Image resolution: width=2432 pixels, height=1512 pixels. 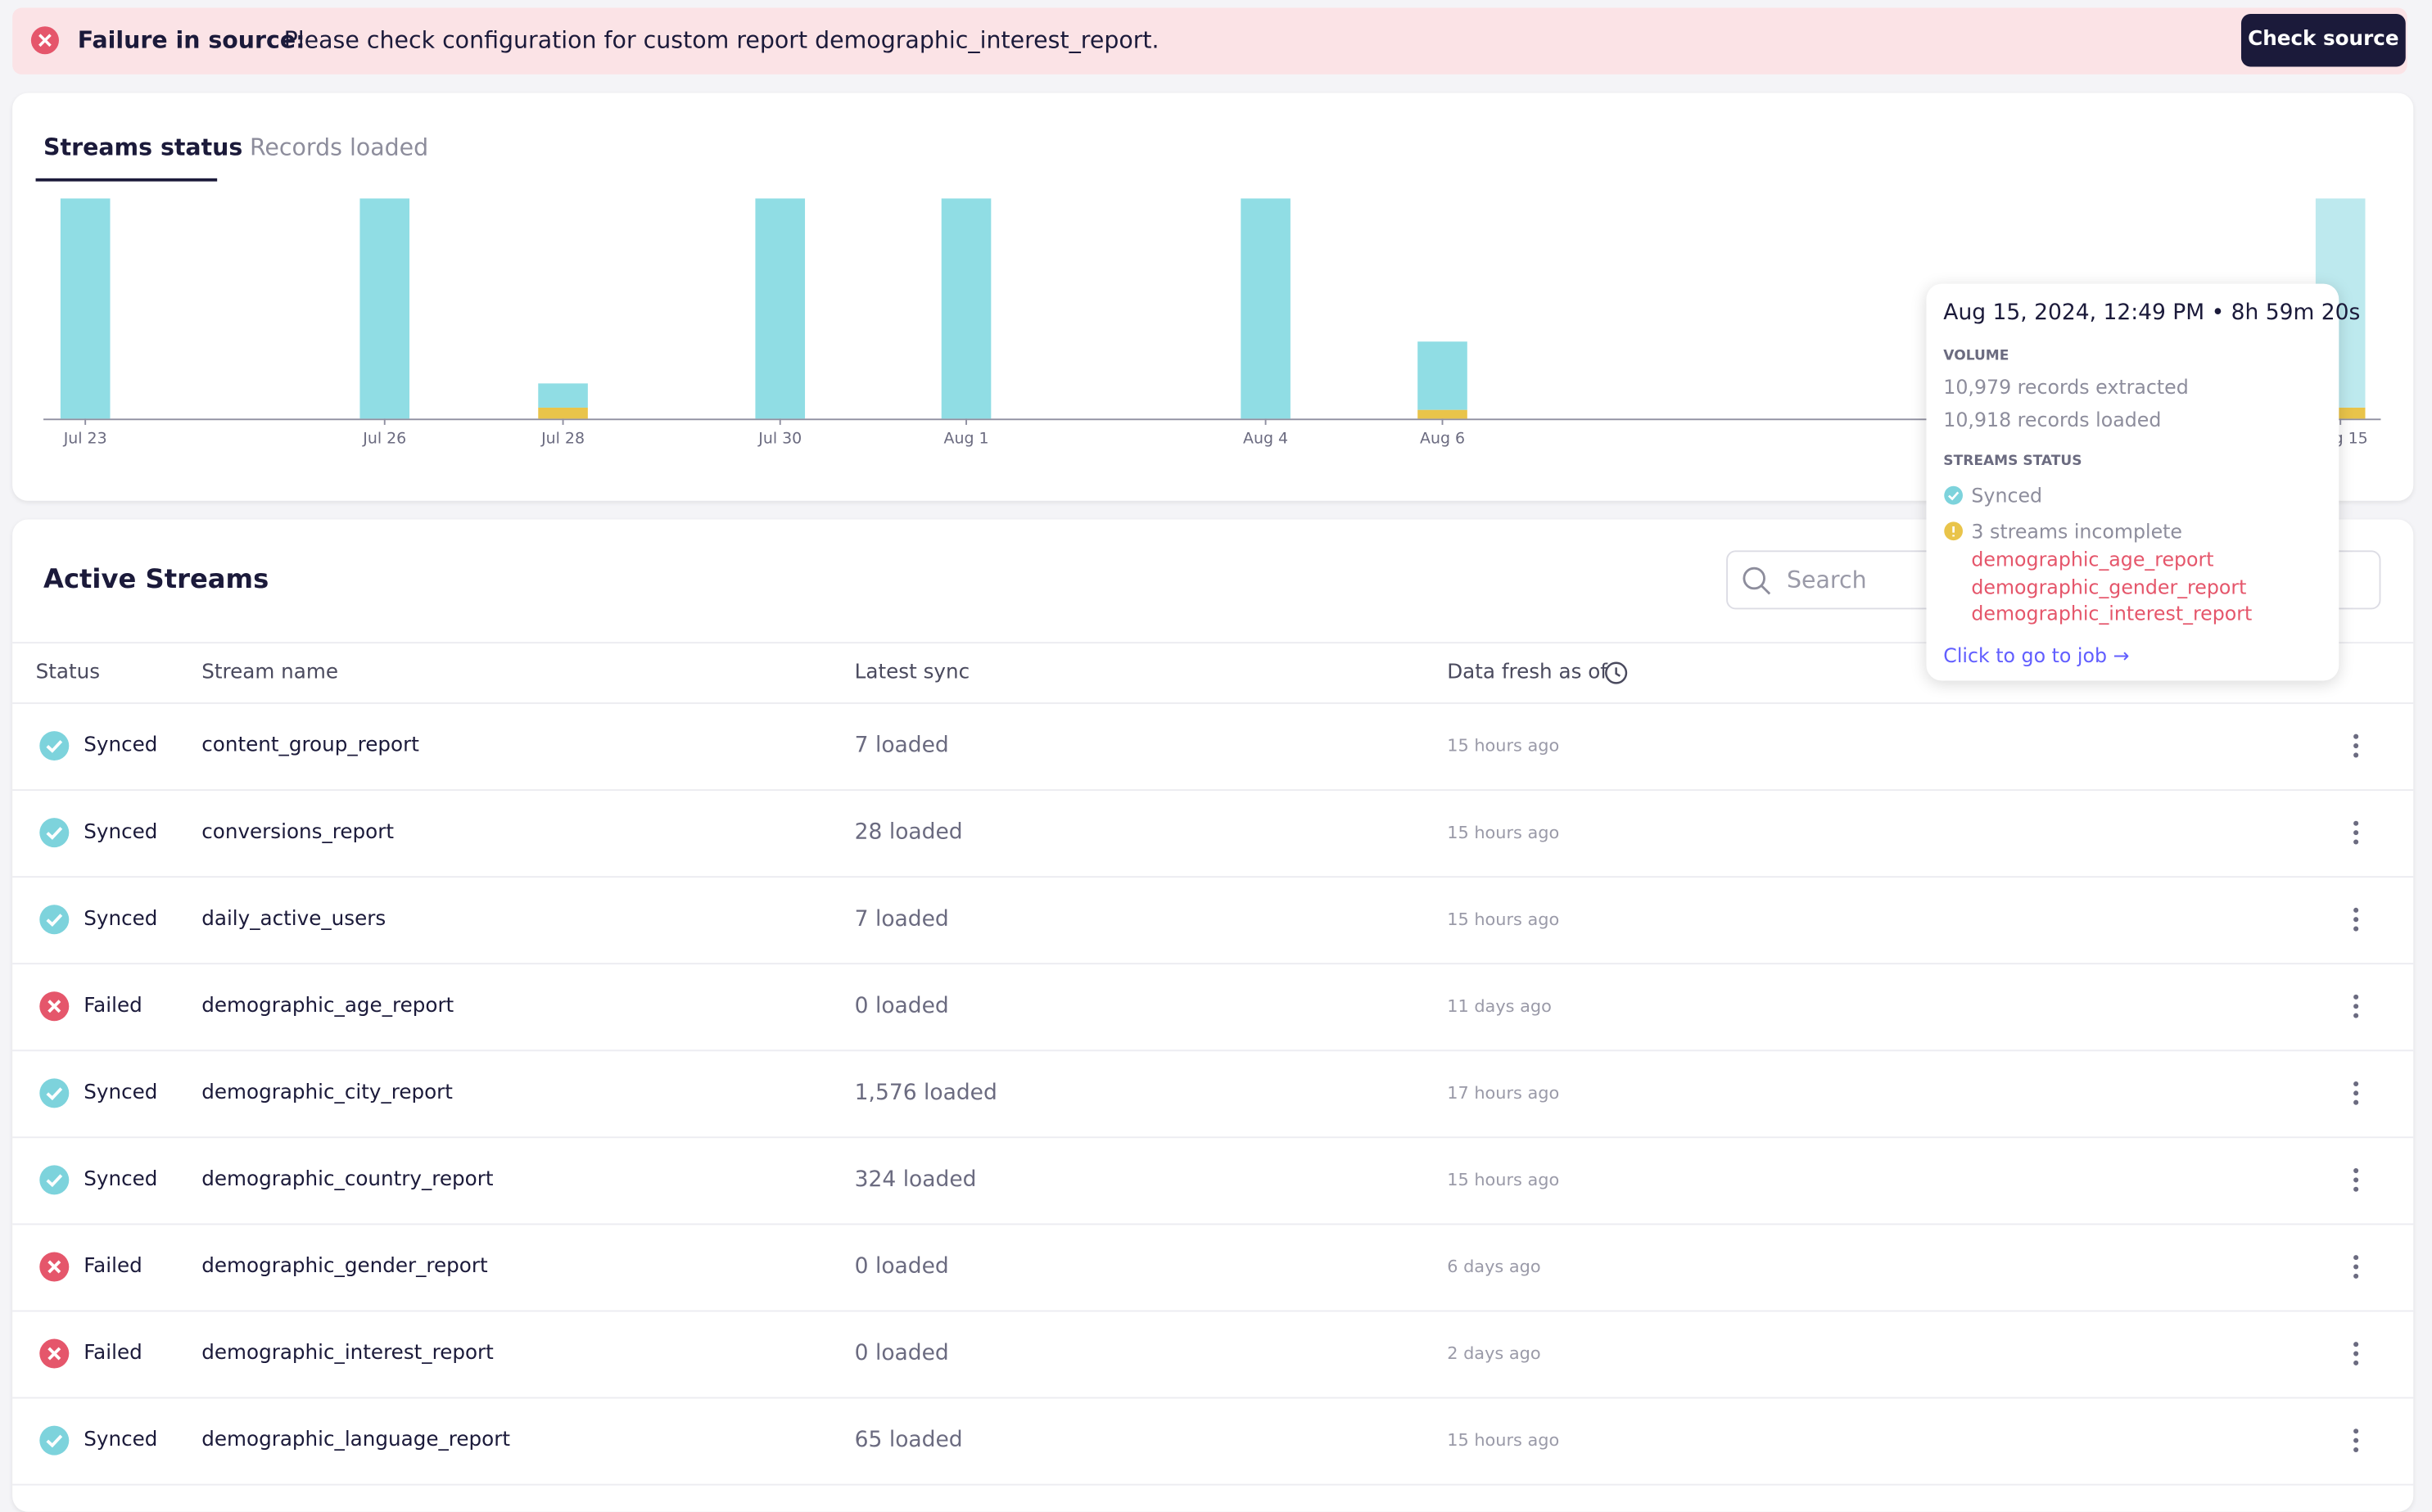 I want to click on column-header: Status, so click(x=68, y=673).